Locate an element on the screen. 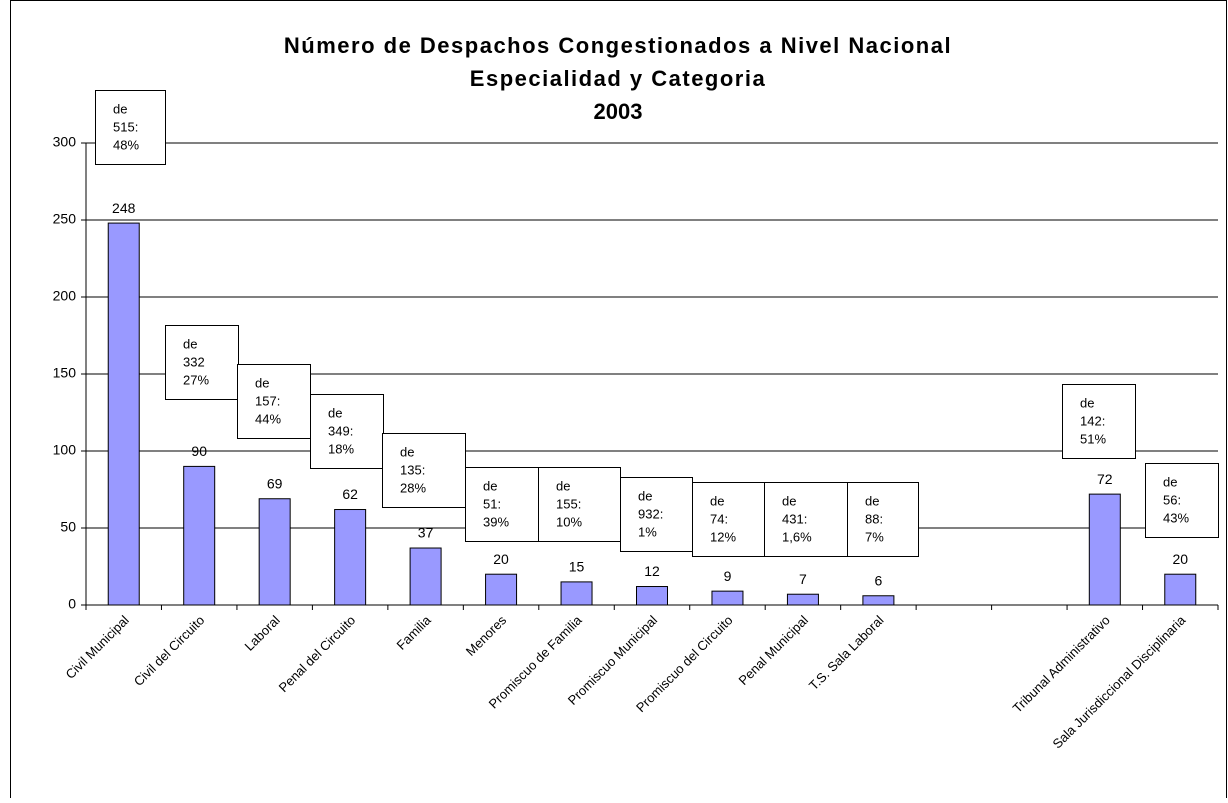 The width and height of the screenshot is (1228, 803). data-label: 90 is located at coordinates (199, 451).